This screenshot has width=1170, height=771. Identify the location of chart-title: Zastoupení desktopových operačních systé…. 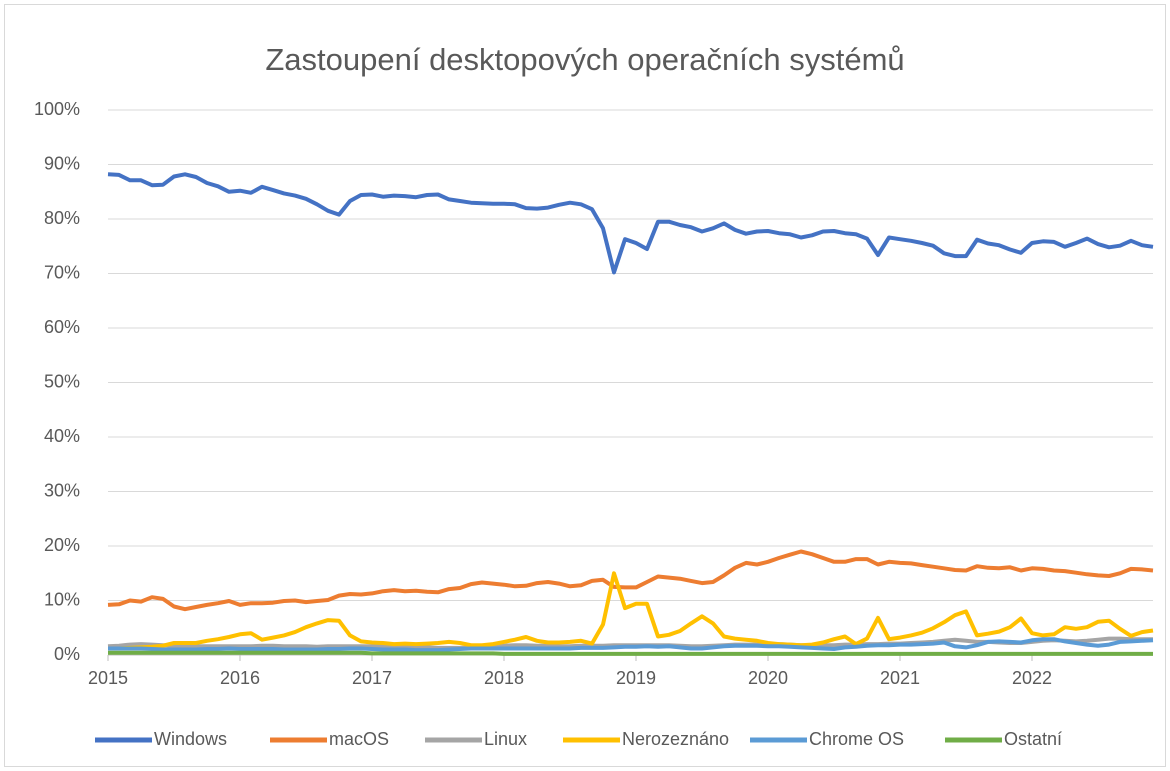
(584, 59).